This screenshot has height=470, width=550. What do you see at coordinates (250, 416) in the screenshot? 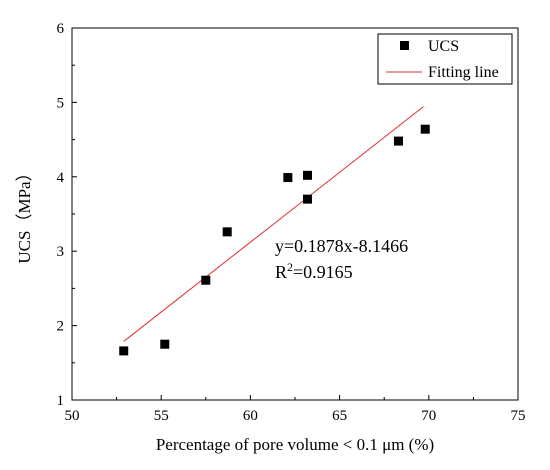
I see `x-tick-label: 60` at bounding box center [250, 416].